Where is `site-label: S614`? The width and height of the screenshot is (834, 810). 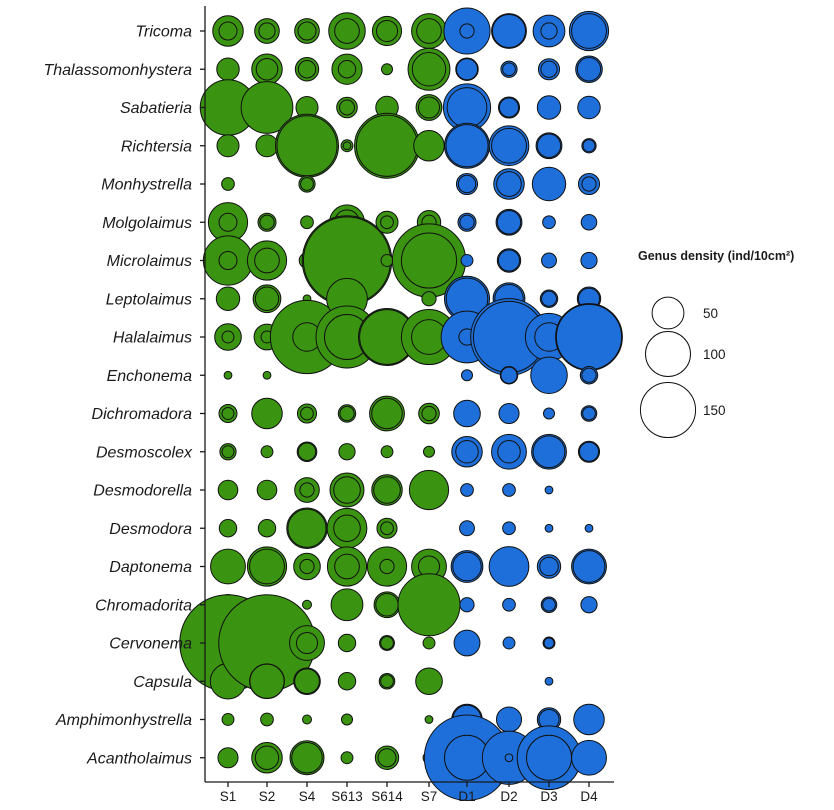 site-label: S614 is located at coordinates (387, 796).